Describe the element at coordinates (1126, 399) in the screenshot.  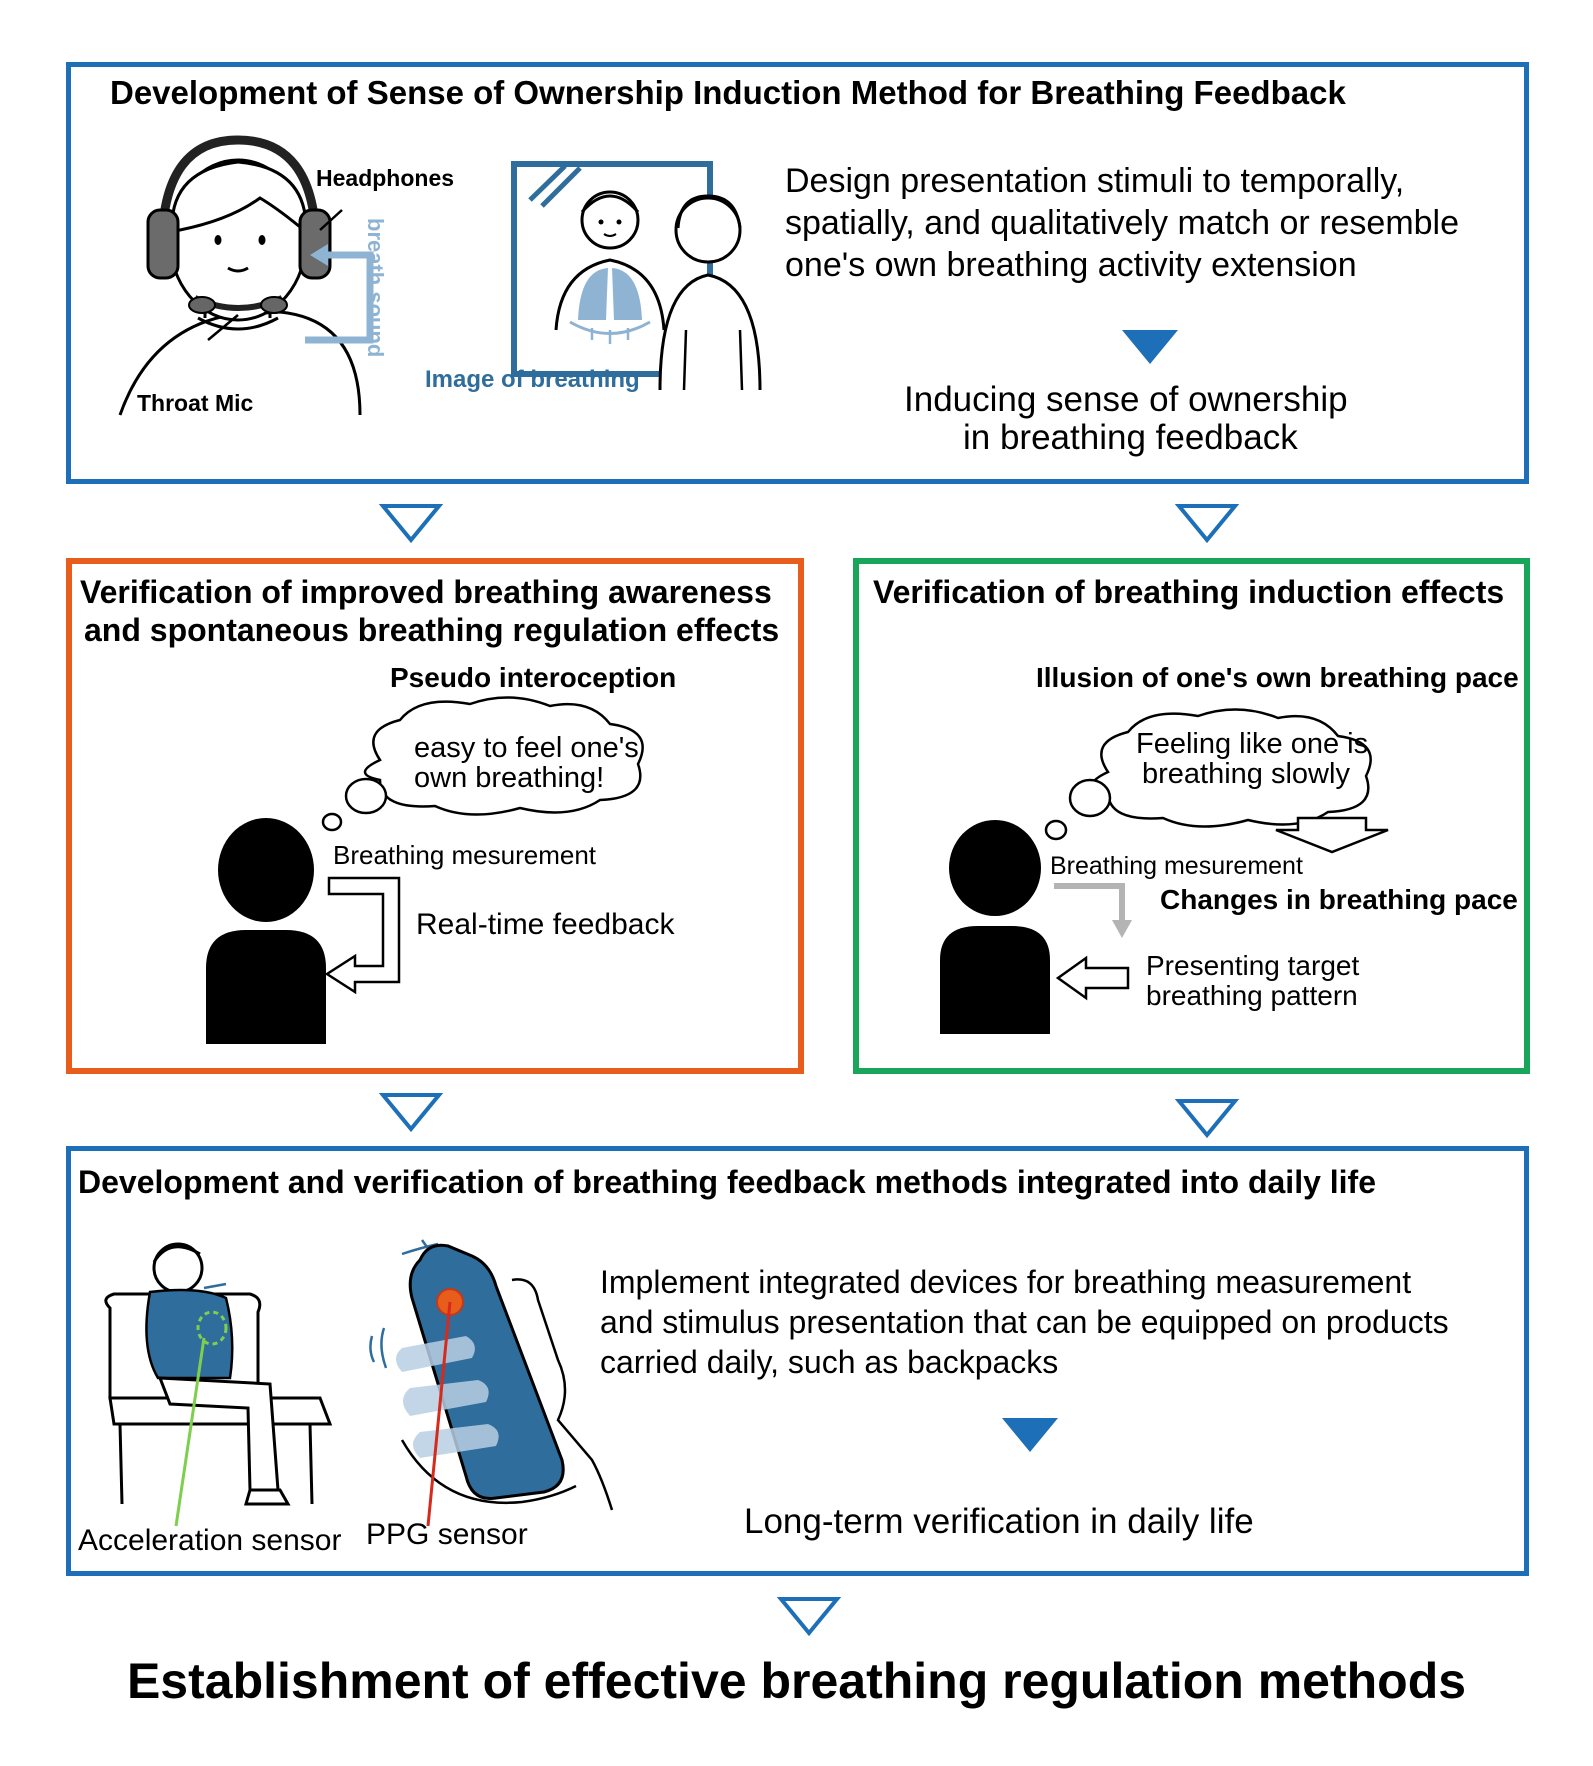
I see `section1-result-line1: Inducing sense of ownership` at that location.